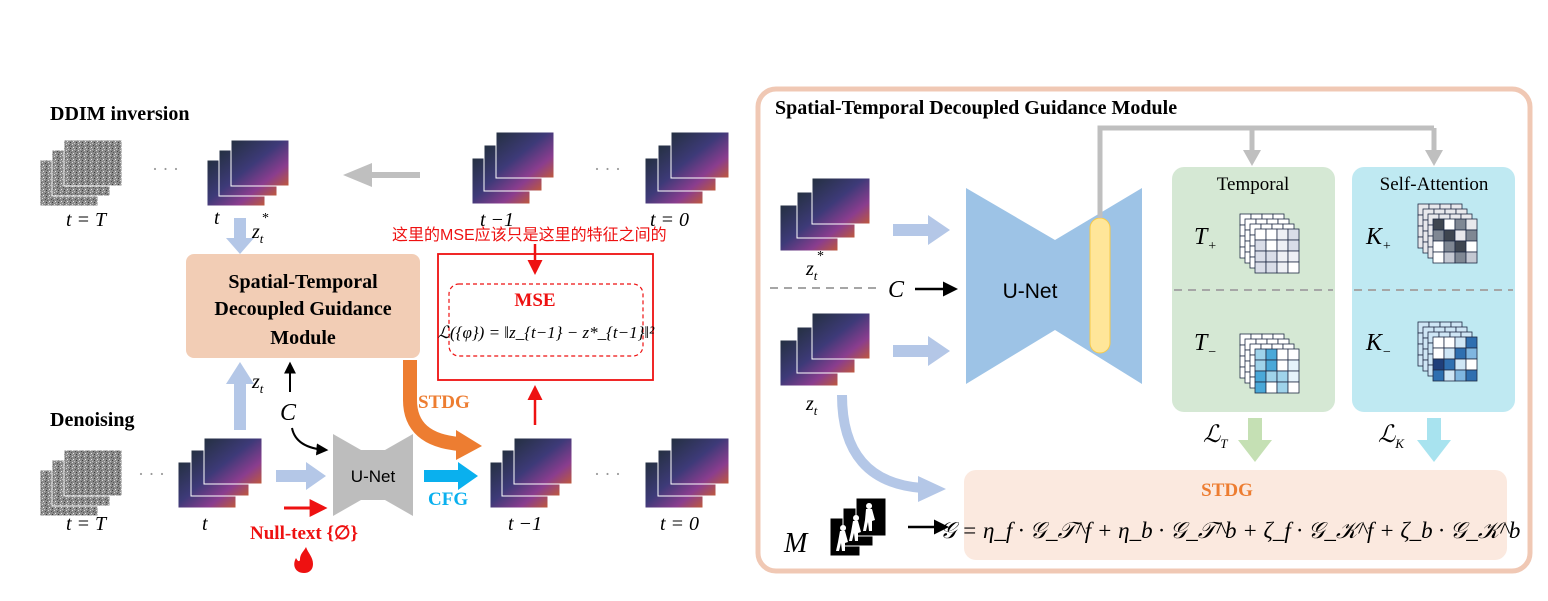 The image size is (1548, 601). I want to click on label-t-0-bottom: t = 0, so click(679, 524).